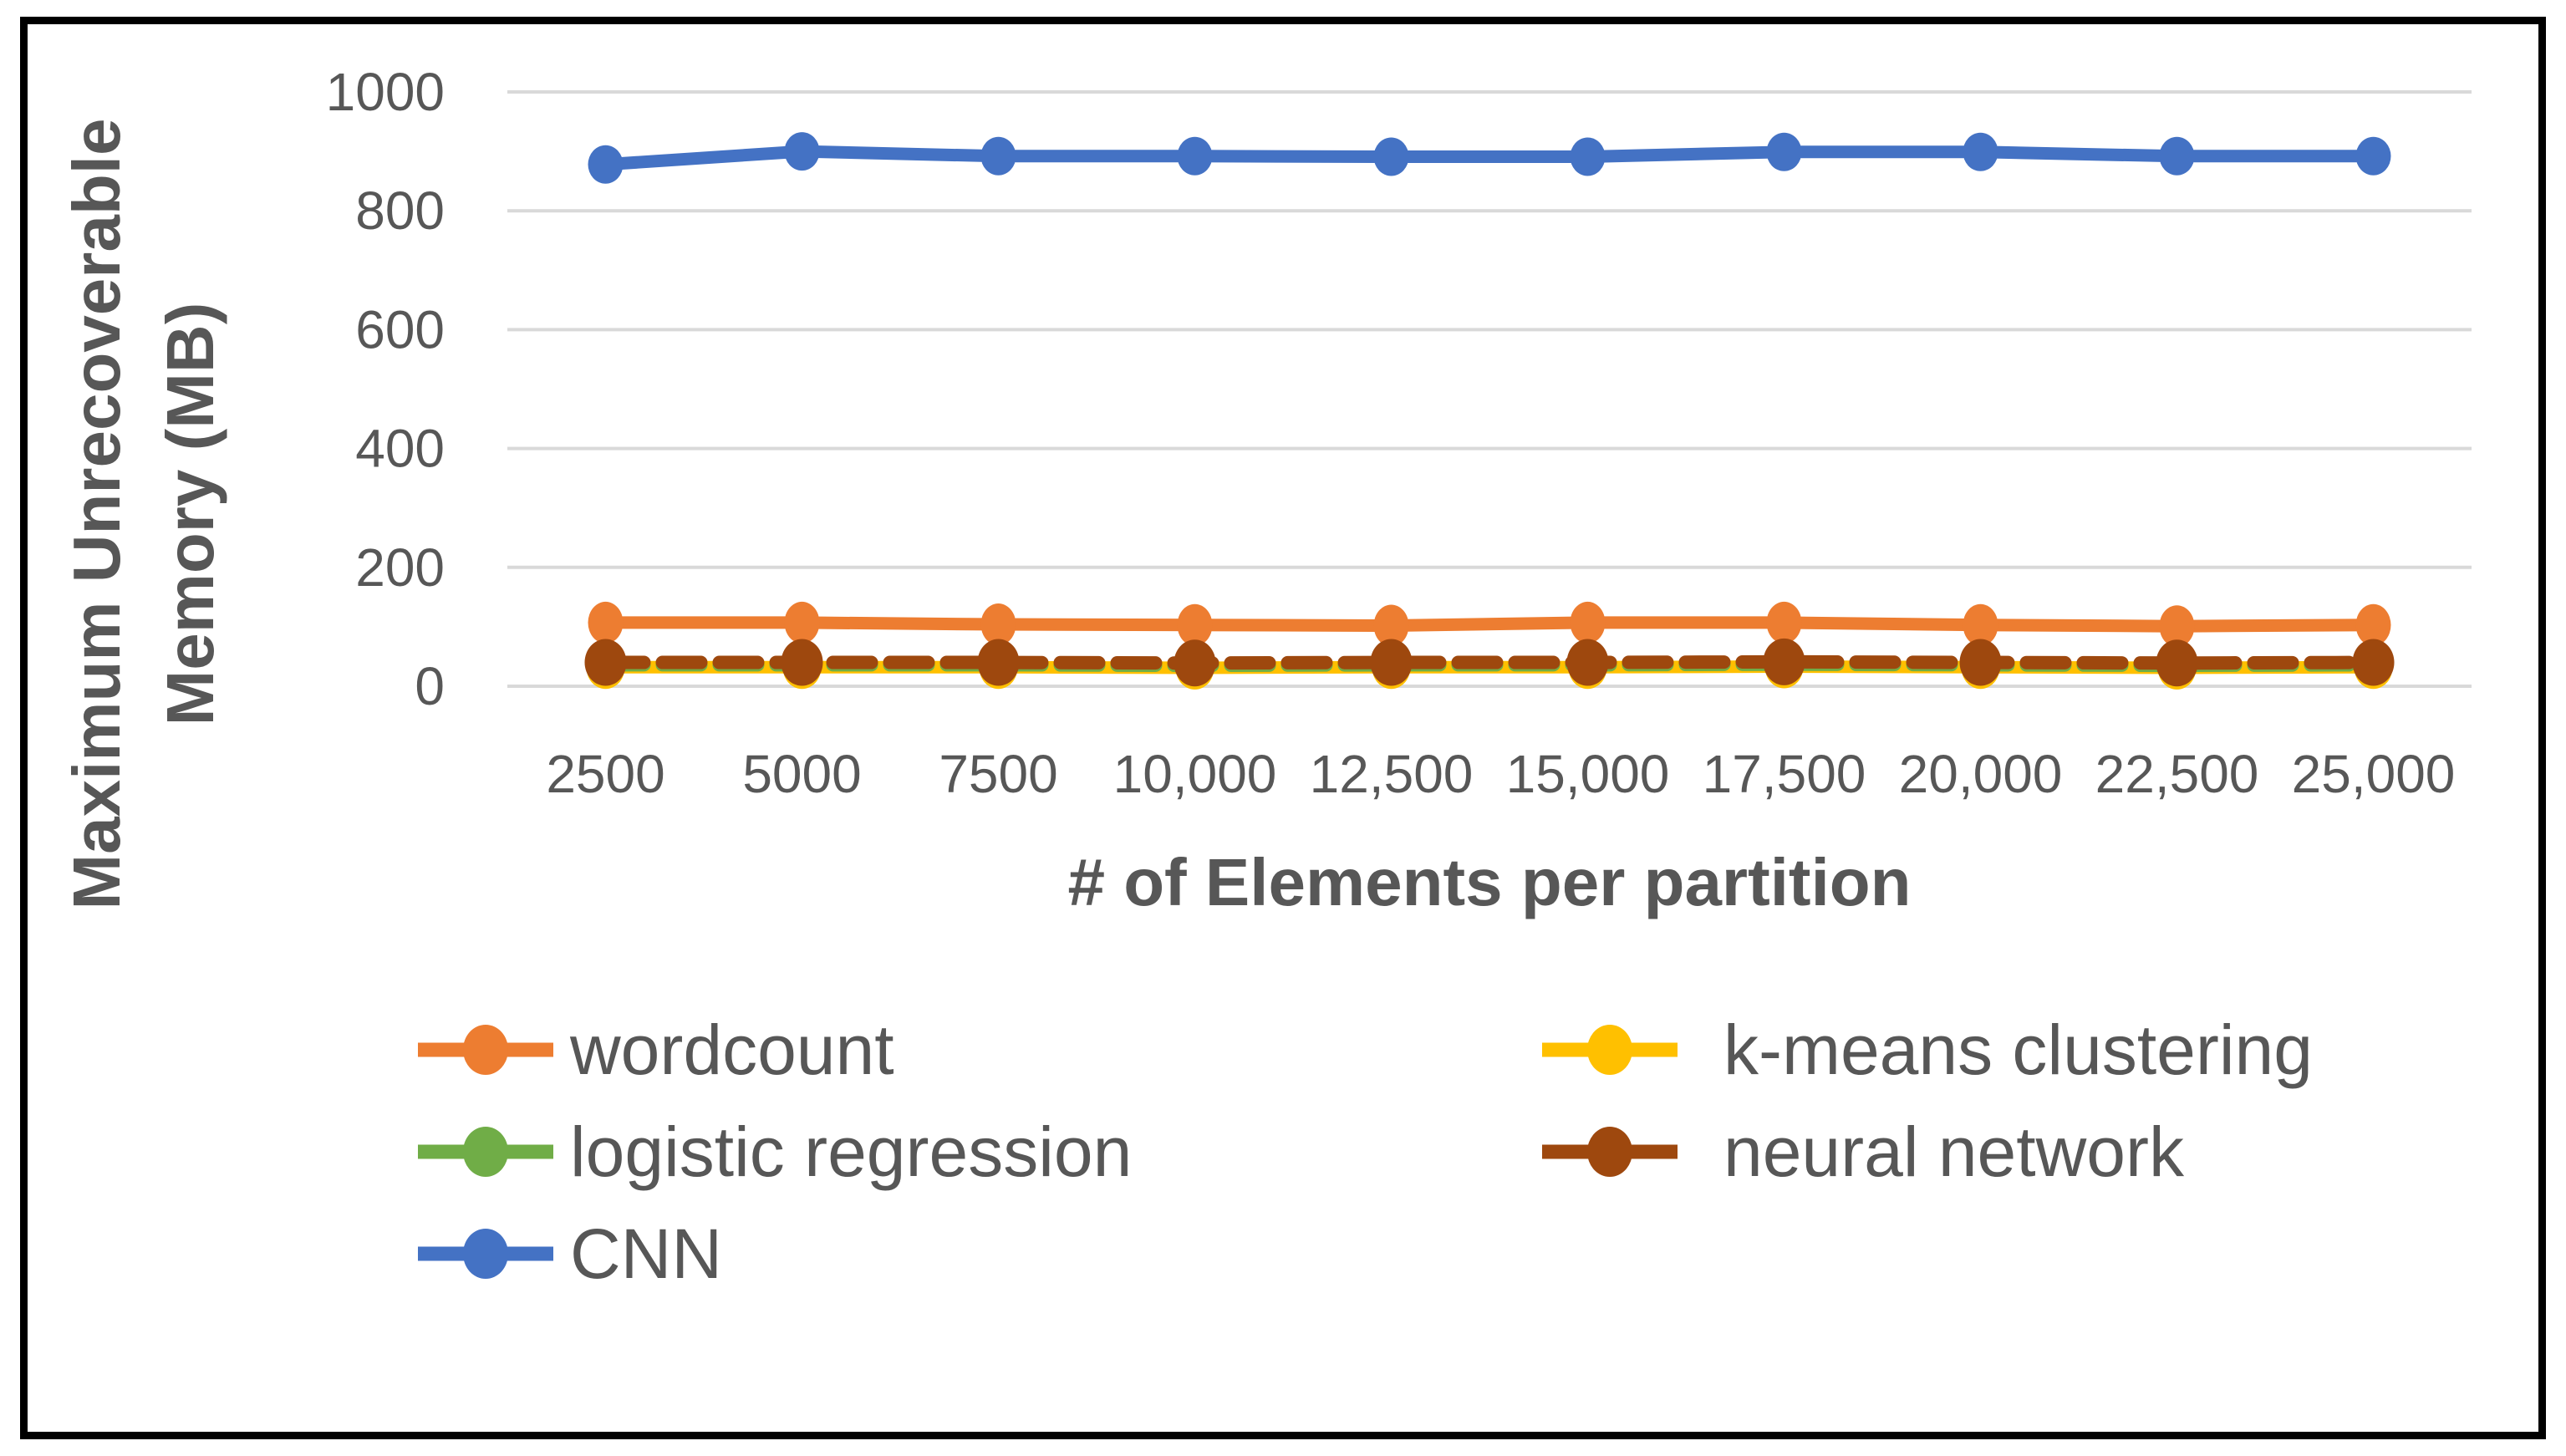 This screenshot has height=1456, width=2566. I want to click on y-axis-tick-labels: 0 200 400 600 800 1000, so click(385, 389).